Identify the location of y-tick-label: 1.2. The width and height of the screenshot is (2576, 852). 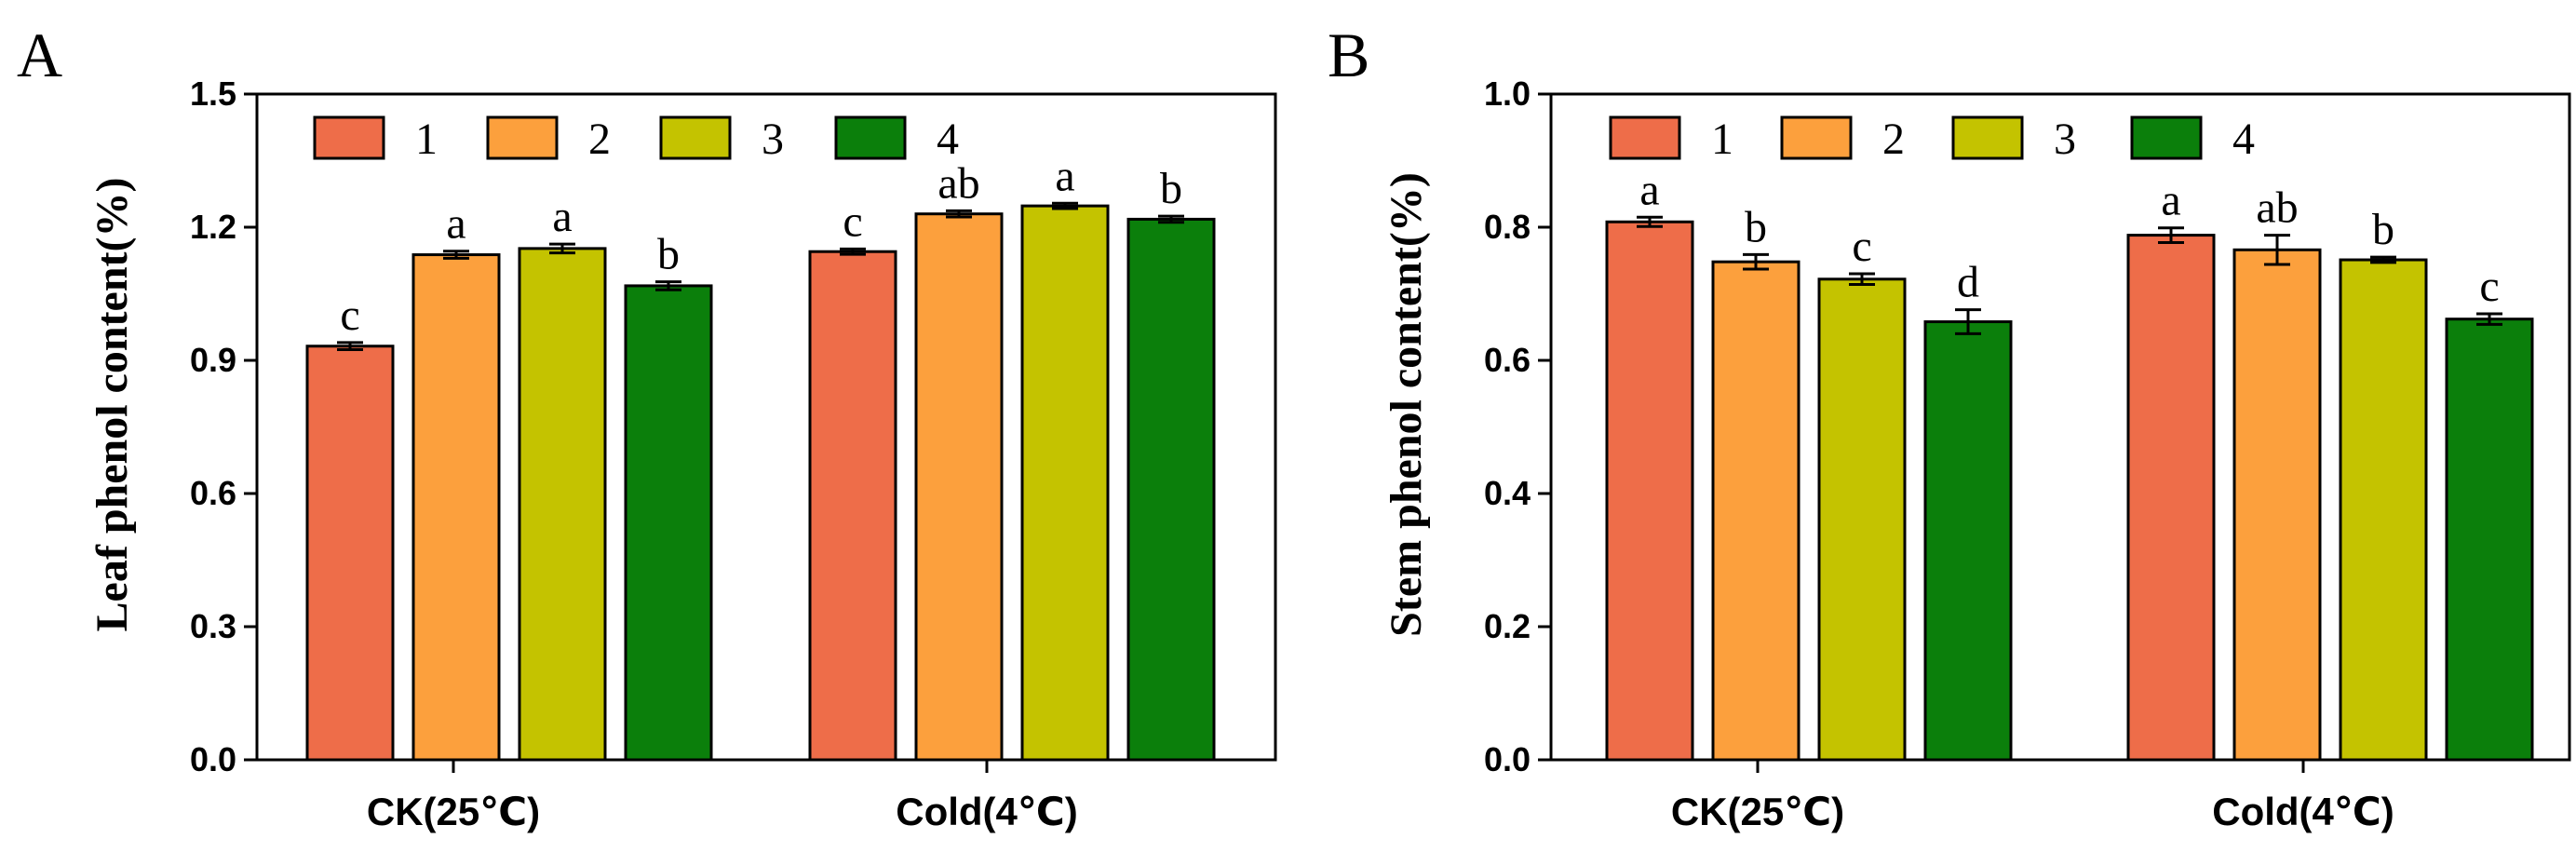
(213, 227).